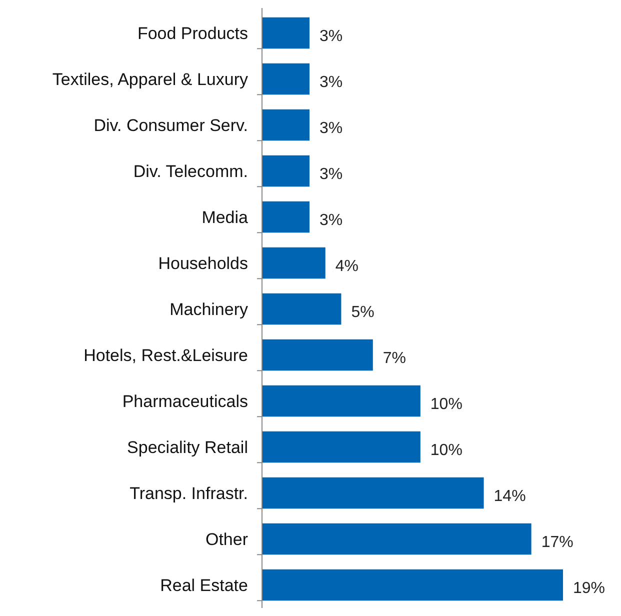 Image resolution: width=621 pixels, height=616 pixels. What do you see at coordinates (171, 125) in the screenshot?
I see `y-tick-label: Div. Consumer Serv.` at bounding box center [171, 125].